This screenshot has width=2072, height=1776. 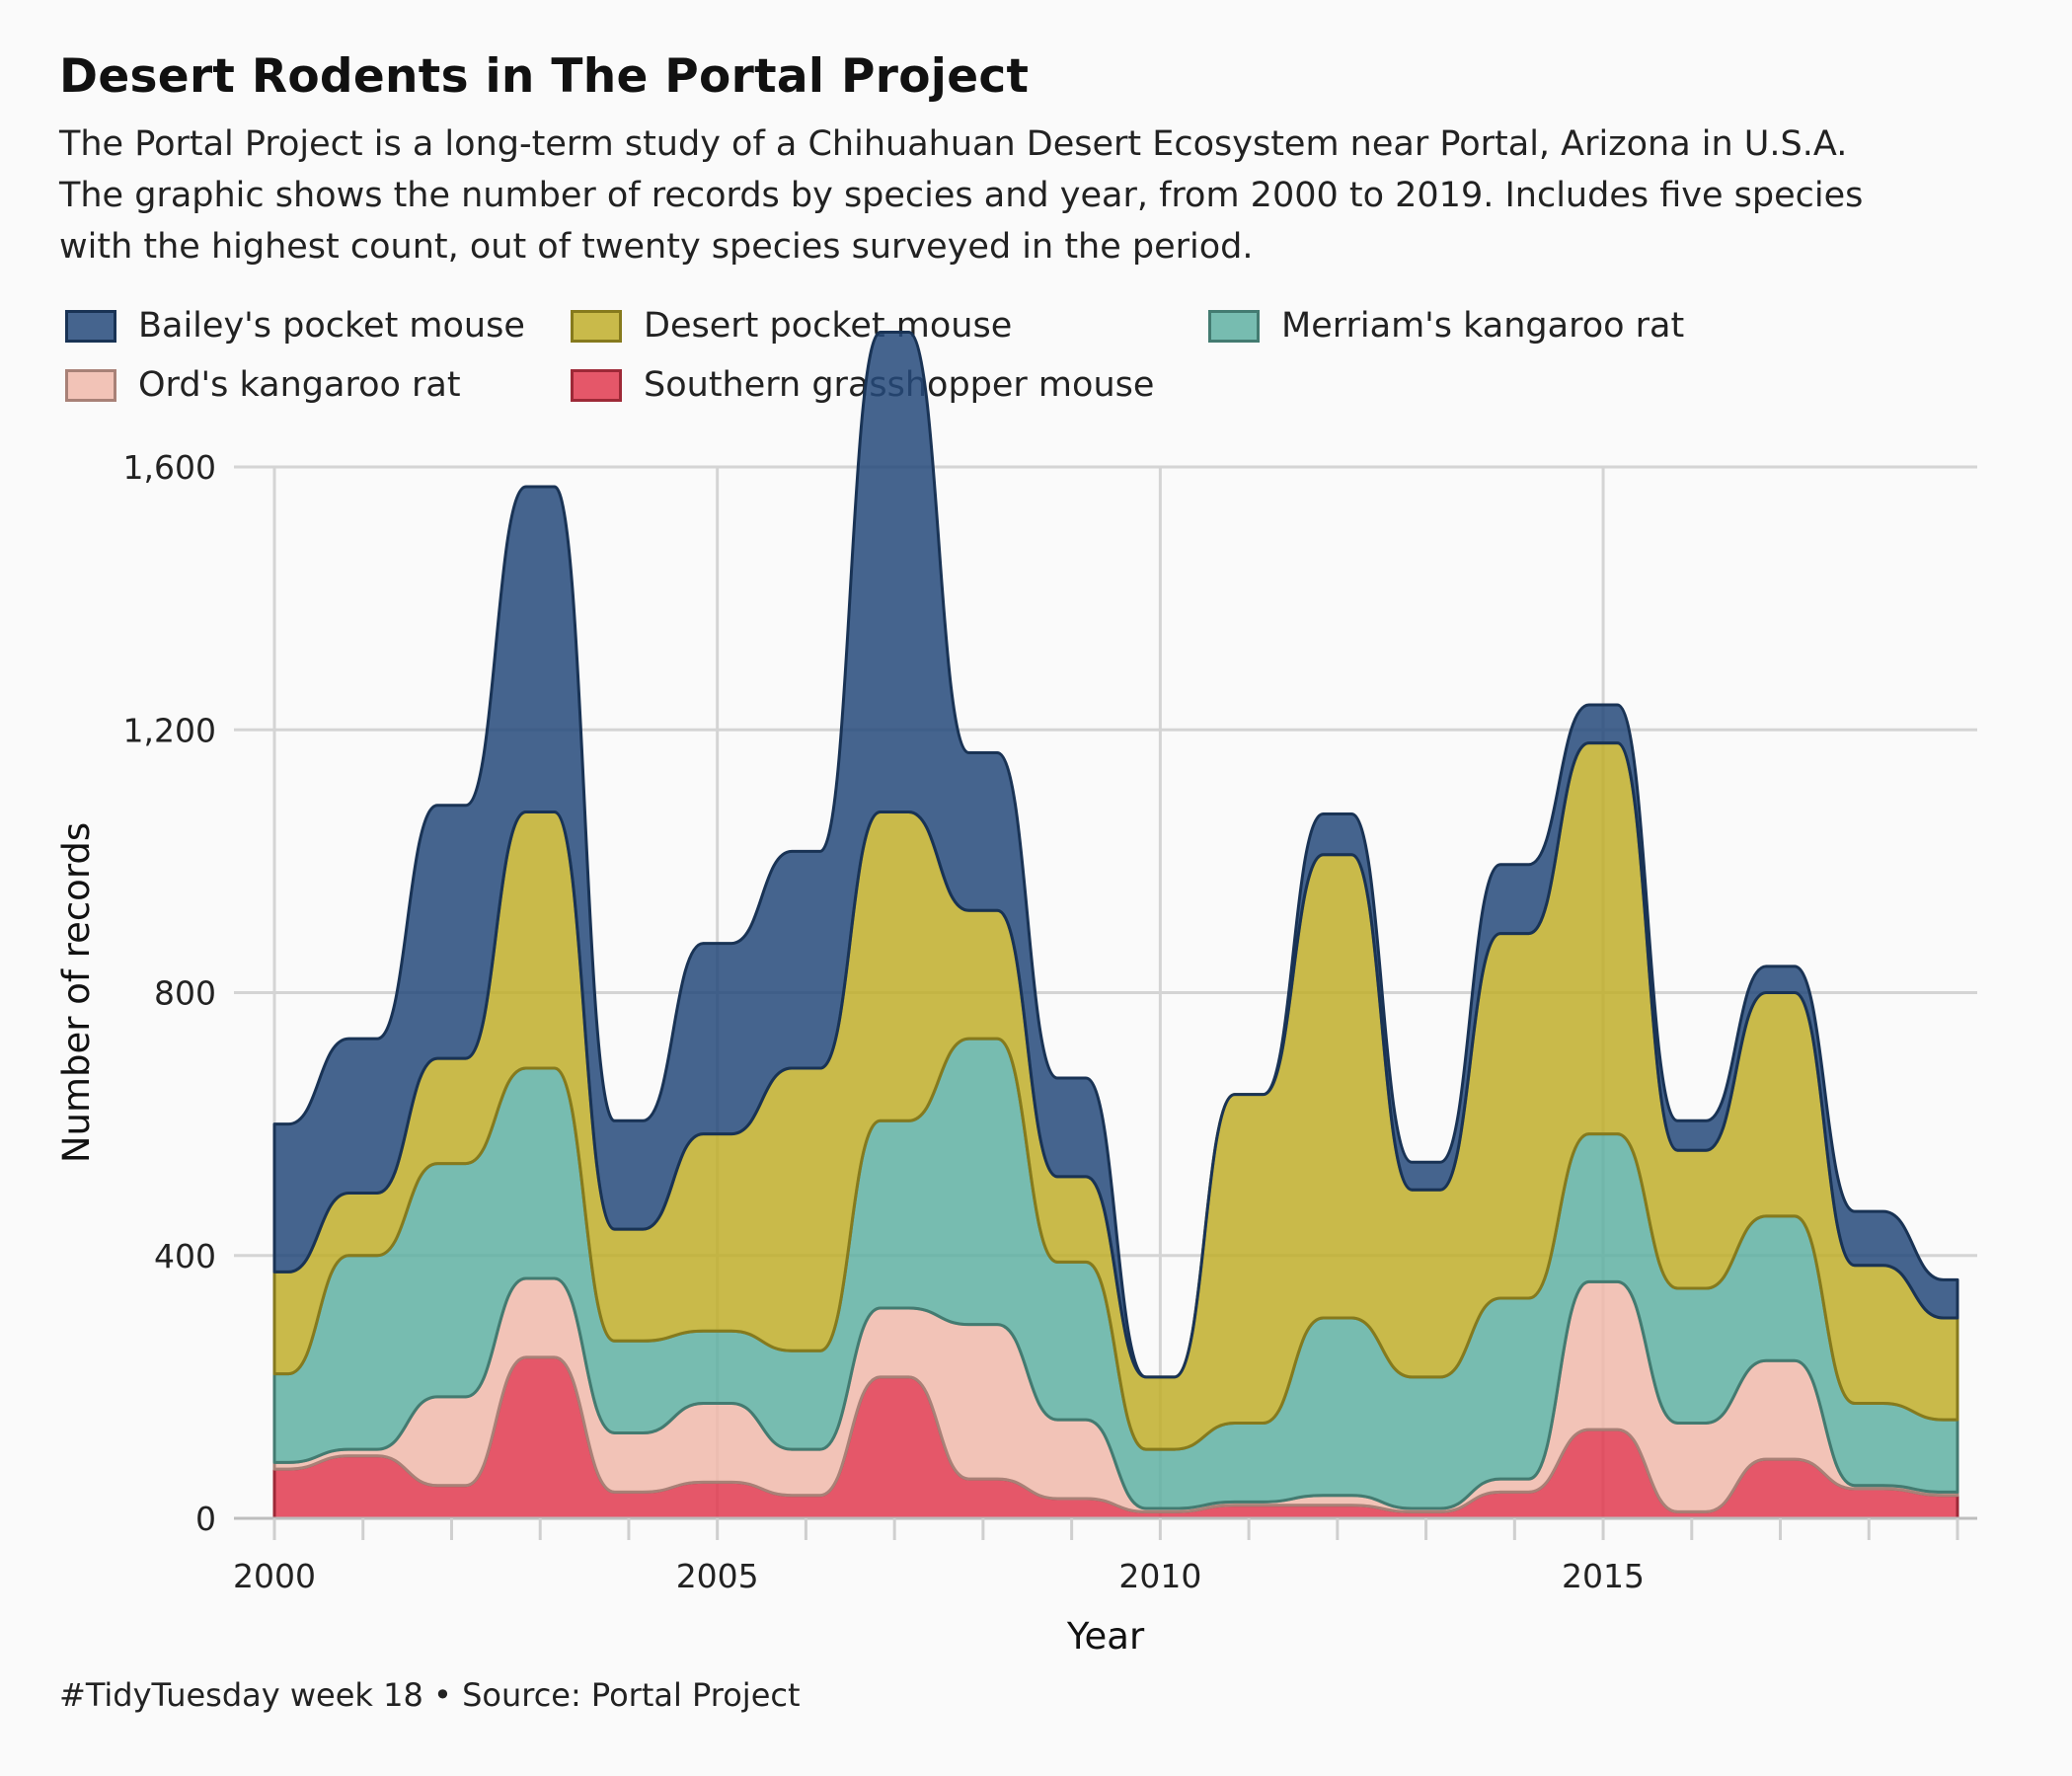 I want to click on x-tick-label: 2005, so click(x=717, y=1576).